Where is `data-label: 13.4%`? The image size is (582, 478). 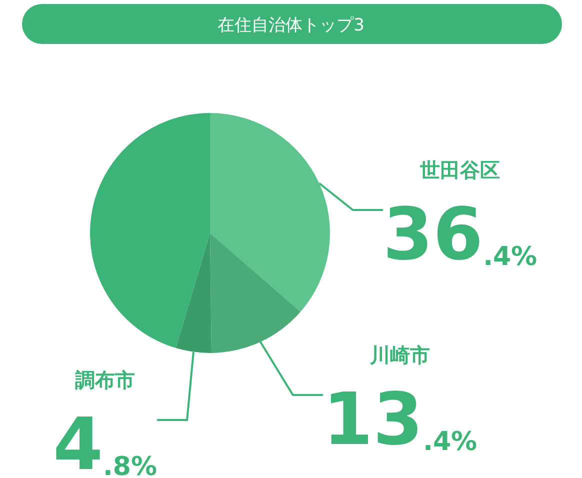
data-label: 13.4% is located at coordinates (400, 419).